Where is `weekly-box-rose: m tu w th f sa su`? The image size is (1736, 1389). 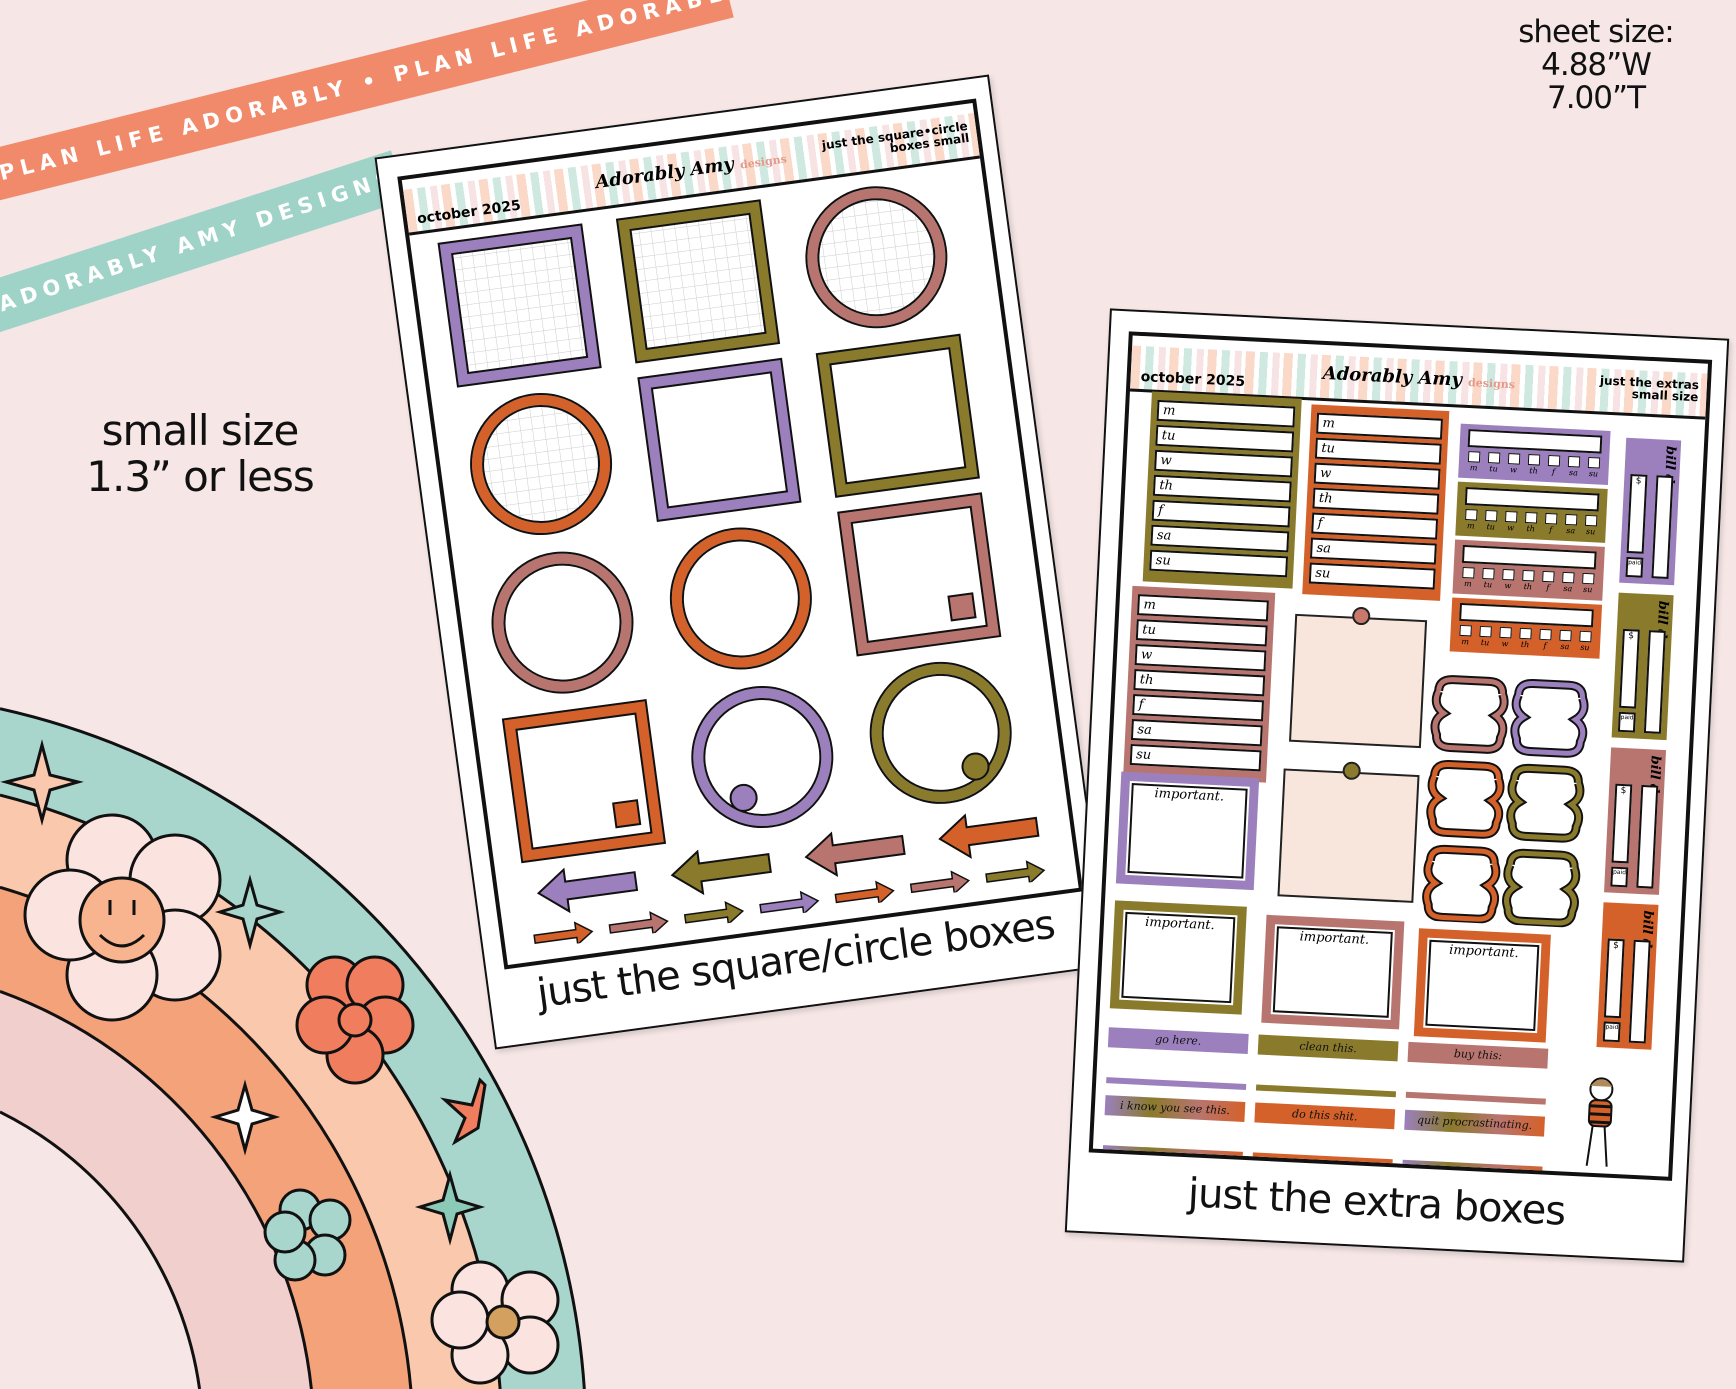
weekly-box-rose: m tu w th f sa su is located at coordinates (1199, 684).